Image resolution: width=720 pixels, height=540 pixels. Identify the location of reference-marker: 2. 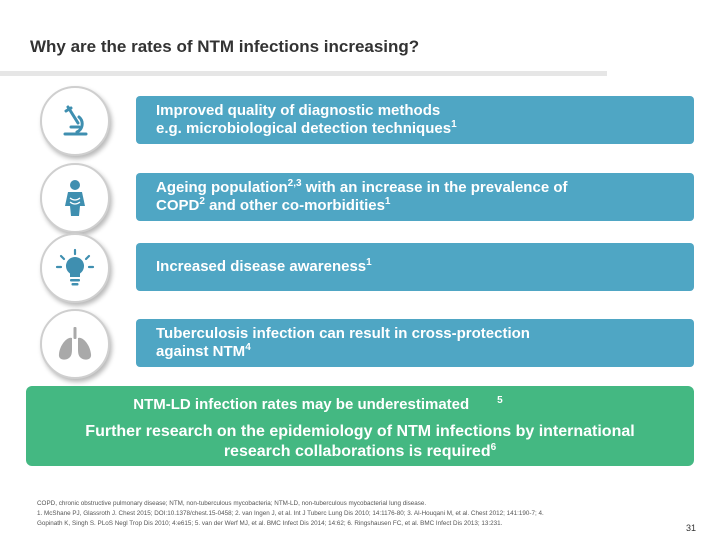
(202, 201).